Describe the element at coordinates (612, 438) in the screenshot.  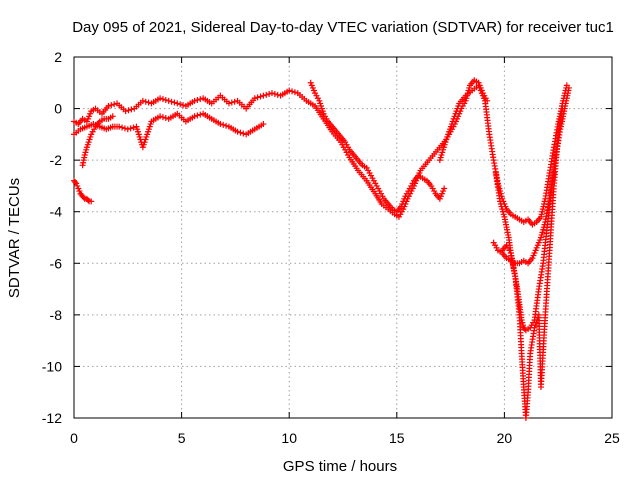
I see `x-tick-label: 25` at that location.